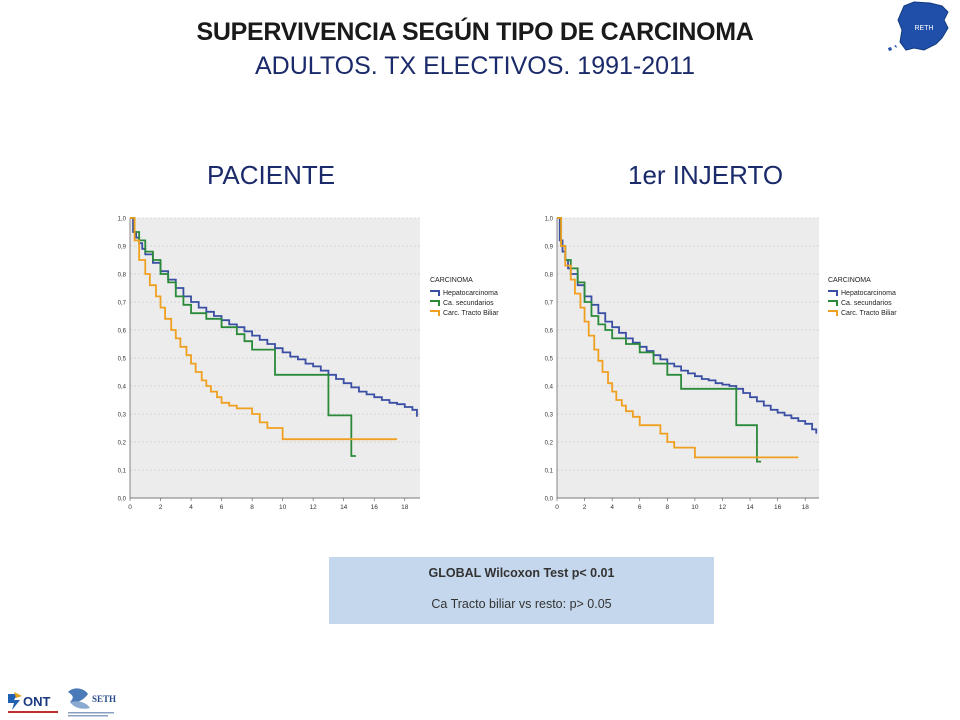 Image resolution: width=960 pixels, height=720 pixels. I want to click on stats-global-test: GLOBAL Wilcoxon Test p< 0.01, so click(521, 573).